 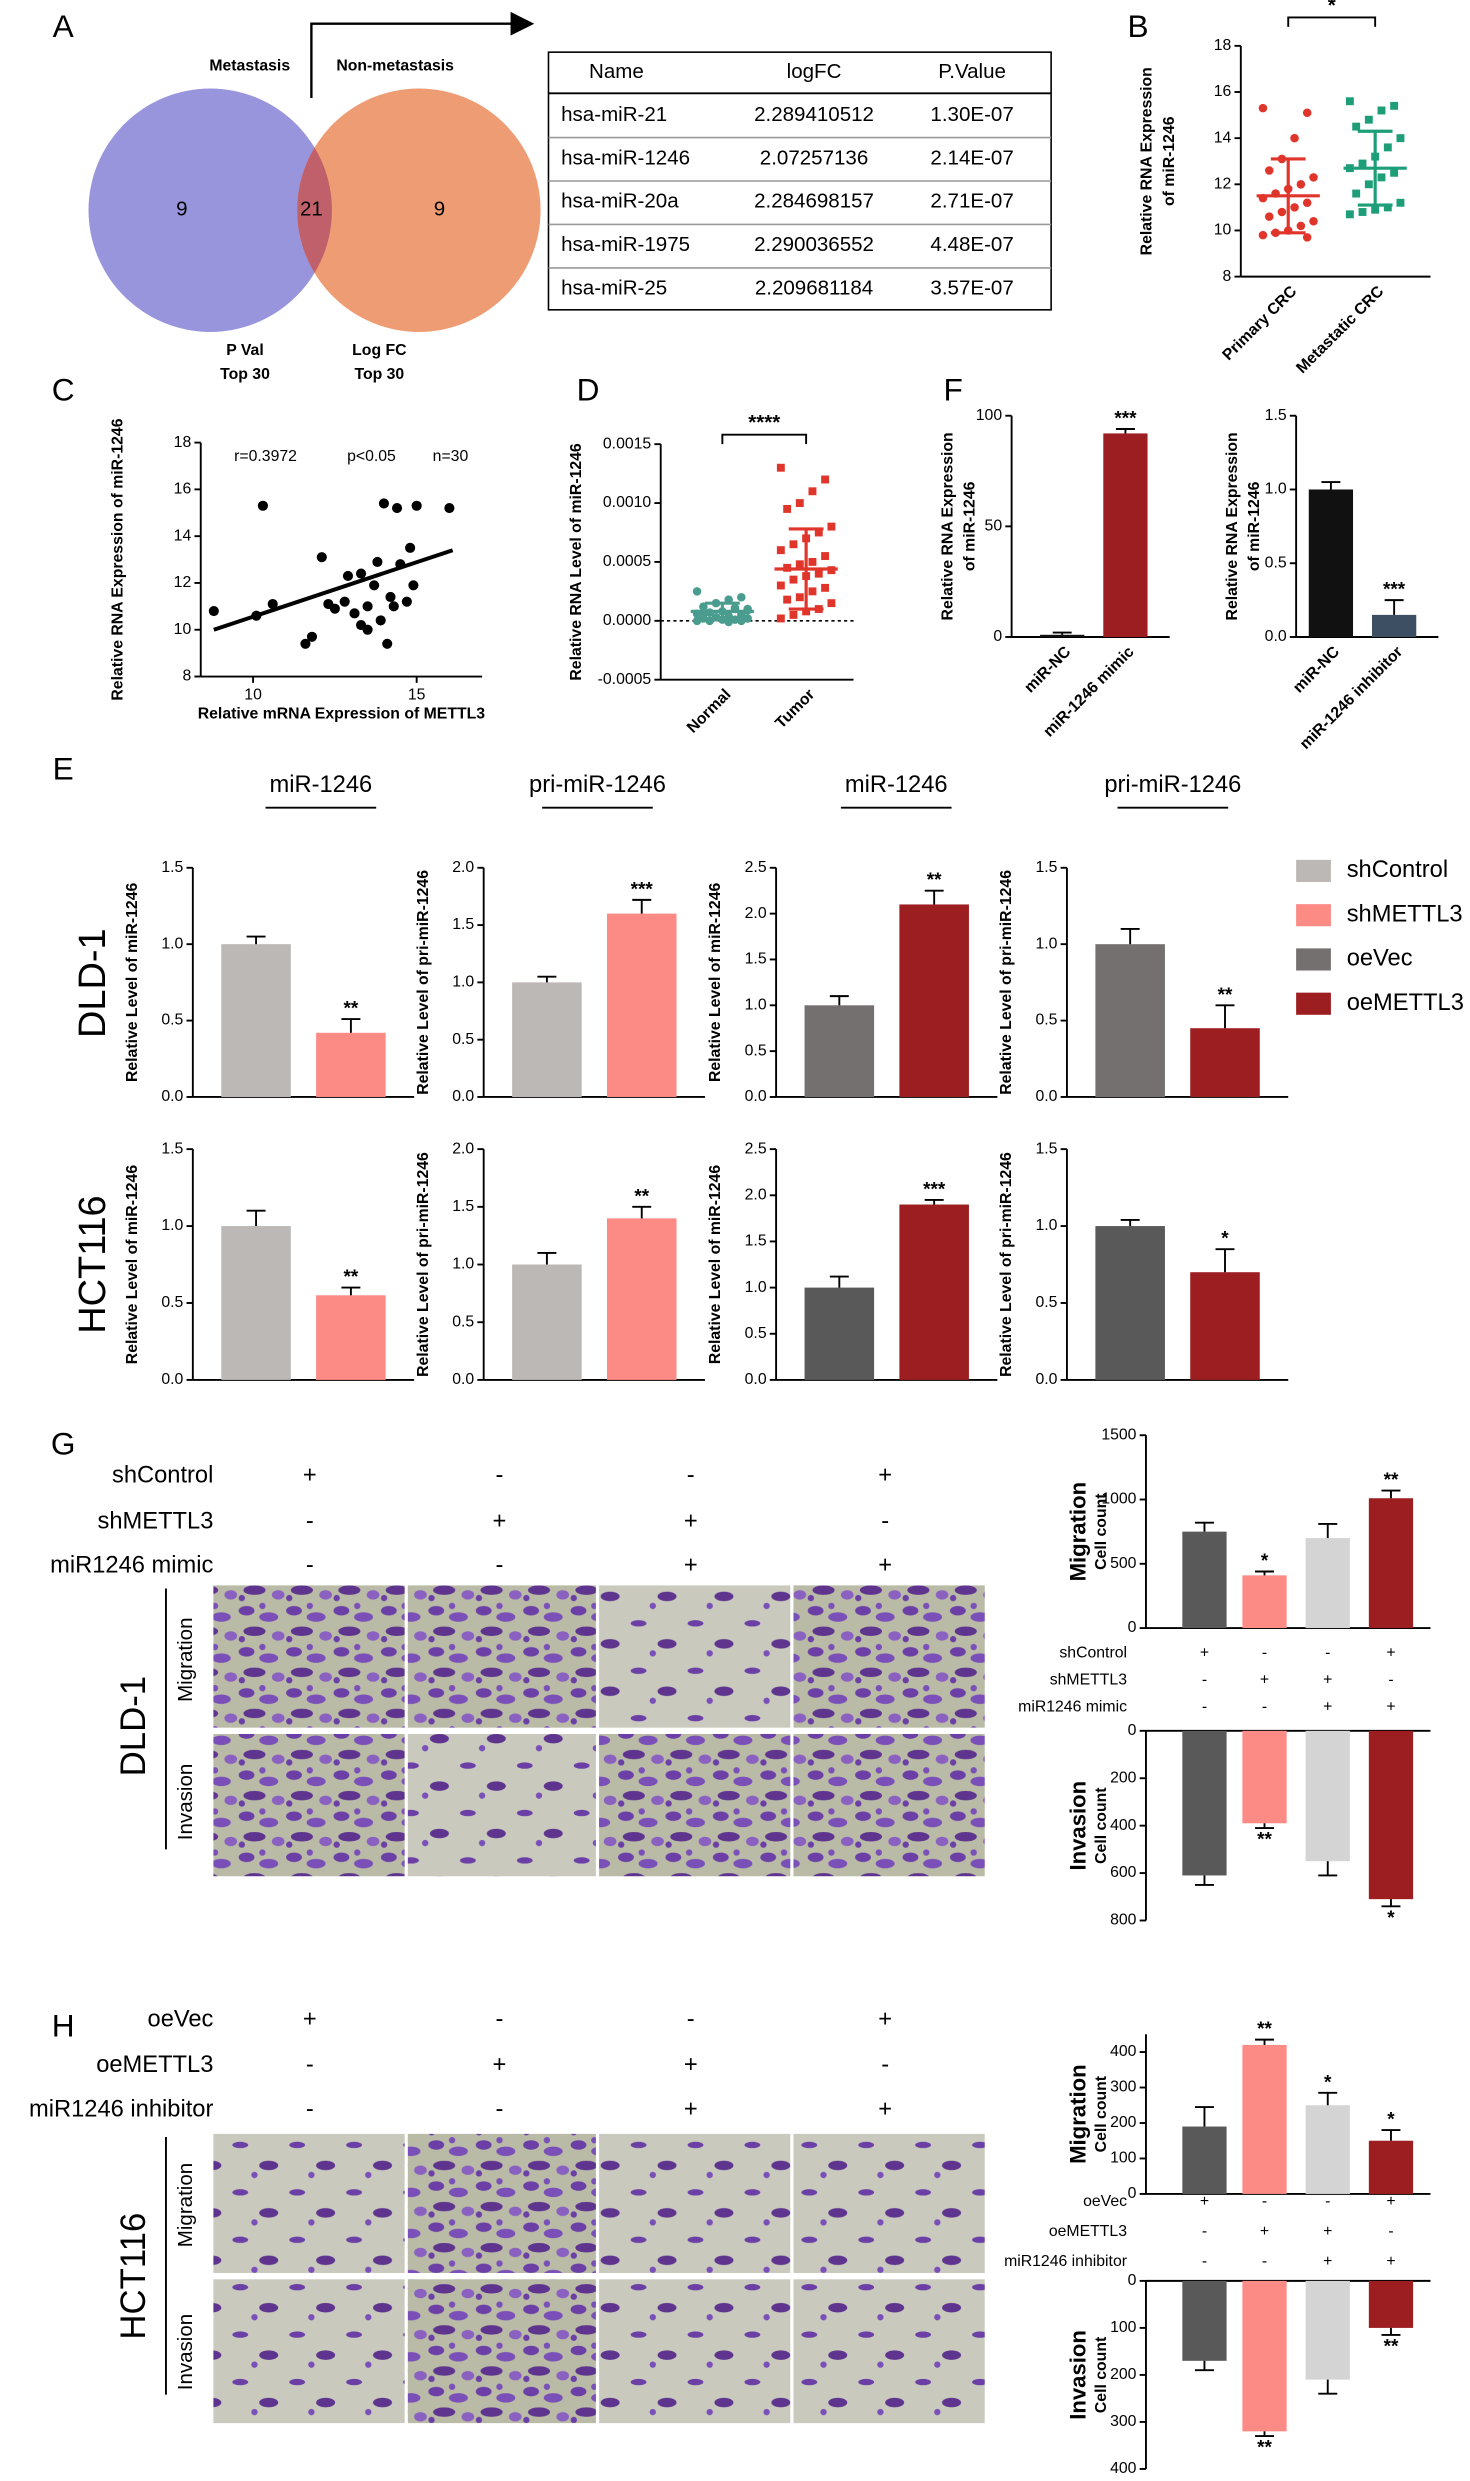 I want to click on table-cell: 1.30E-07, so click(x=971, y=114).